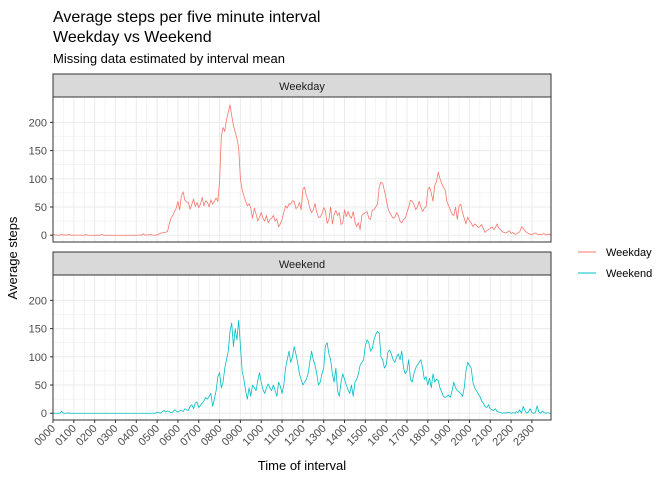  Describe the element at coordinates (295, 436) in the screenshot. I see `x-tick-label: 1200` at that location.